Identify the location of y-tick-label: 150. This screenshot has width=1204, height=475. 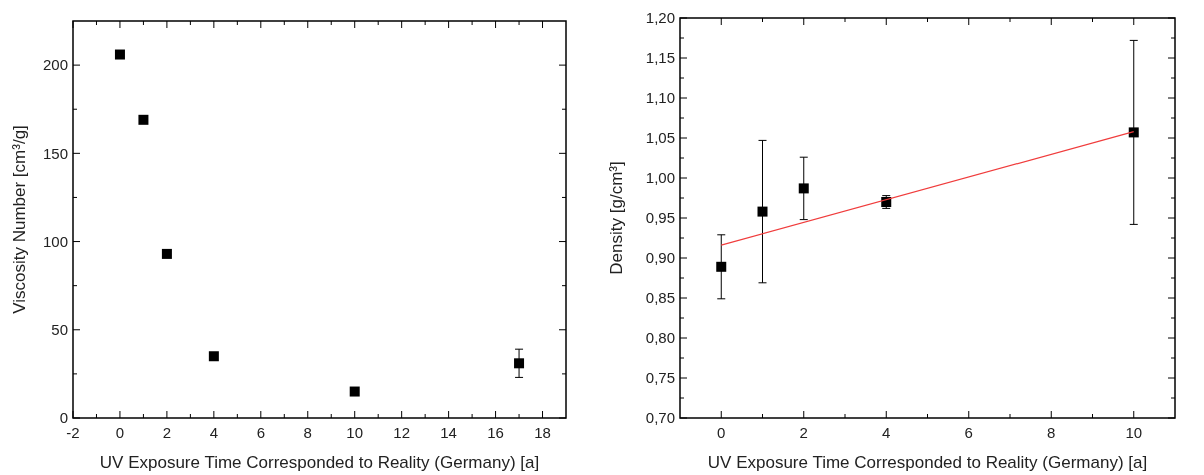
(55, 153).